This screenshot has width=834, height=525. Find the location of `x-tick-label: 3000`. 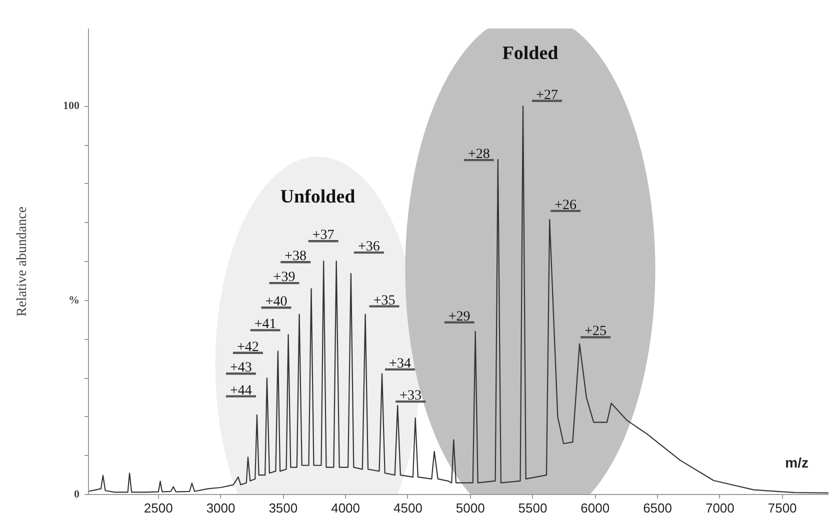

x-tick-label: 3000 is located at coordinates (221, 508).